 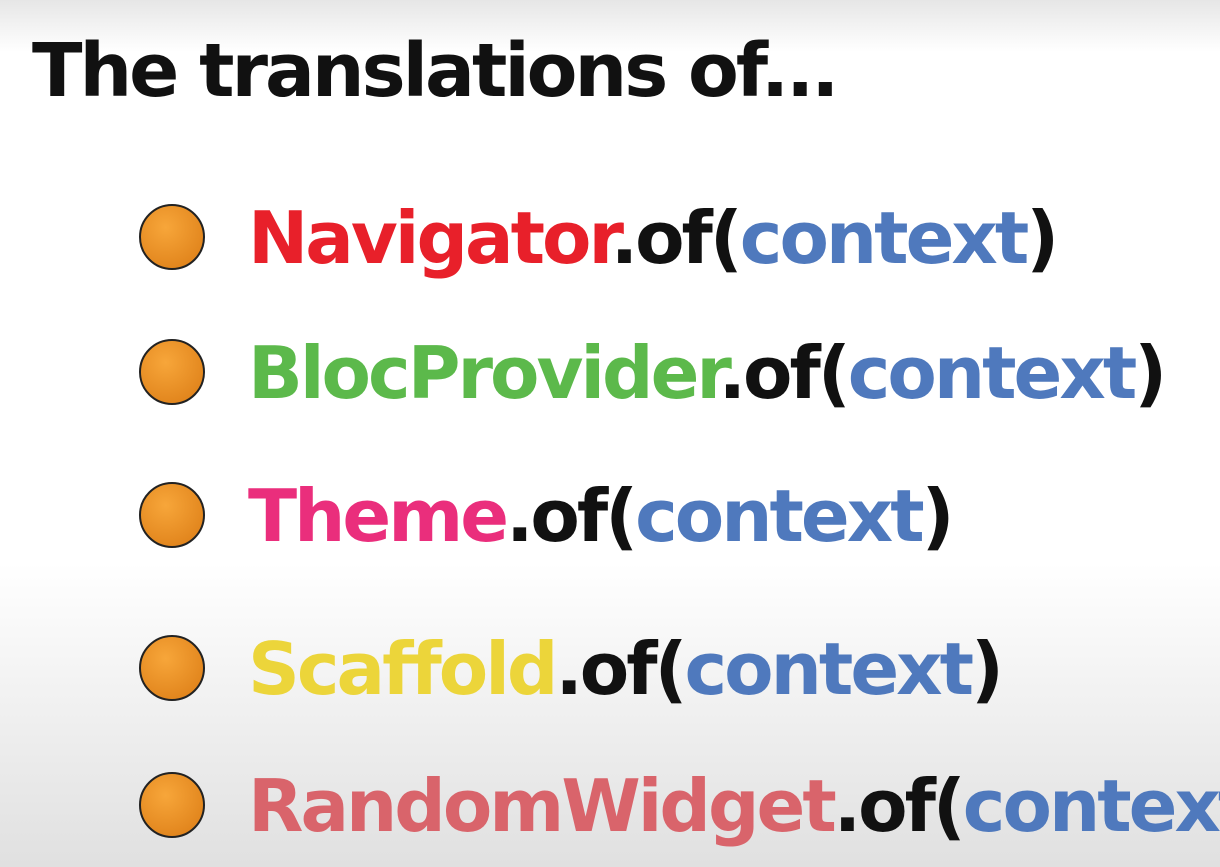 I want to click on item-text: Theme.of(context), so click(x=600, y=516).